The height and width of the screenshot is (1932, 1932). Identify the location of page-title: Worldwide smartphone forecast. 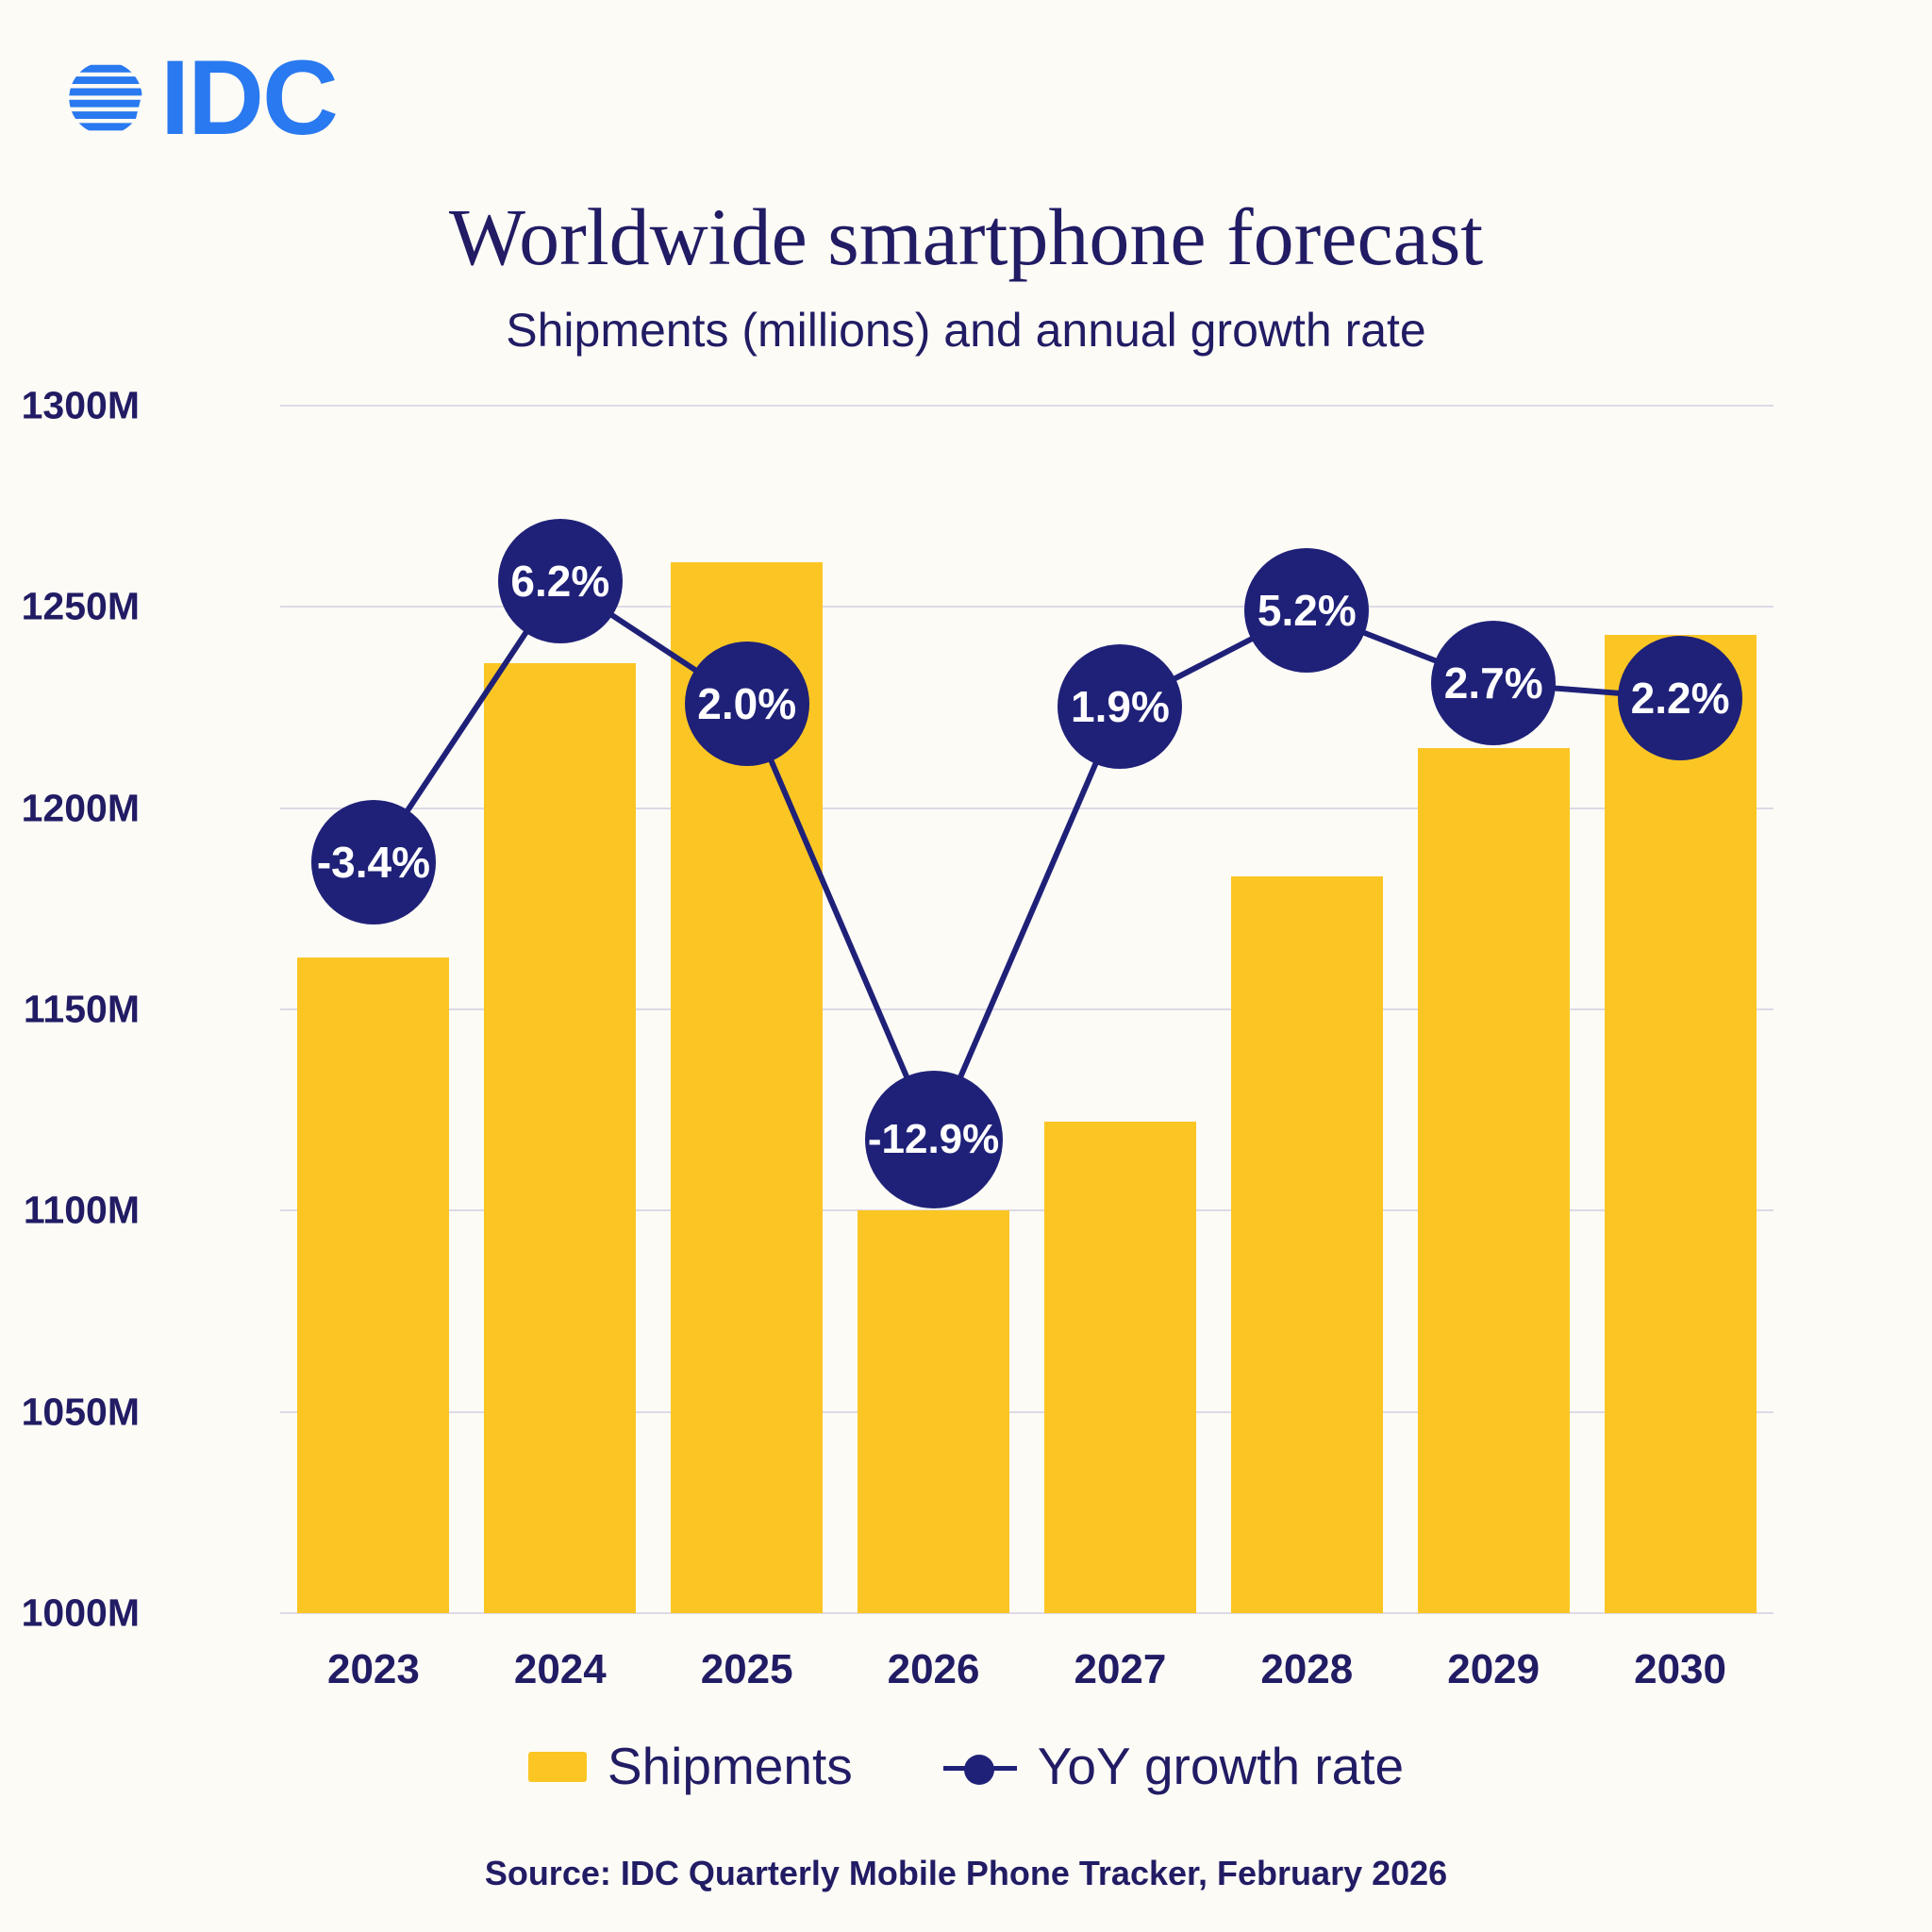
(966, 237).